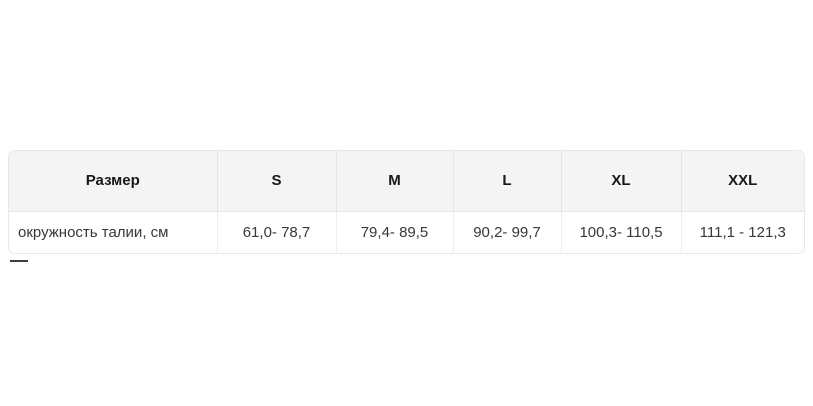 The height and width of the screenshot is (406, 813). I want to click on column-header-m: M, so click(395, 181).